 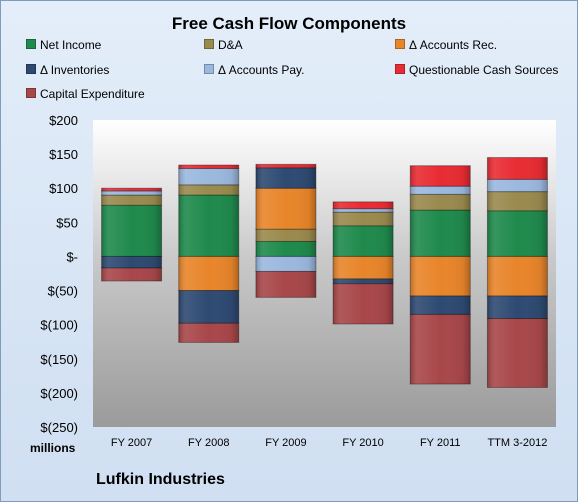 I want to click on legend-item-accounts-pay: Δ Accounts Pay., so click(x=254, y=70).